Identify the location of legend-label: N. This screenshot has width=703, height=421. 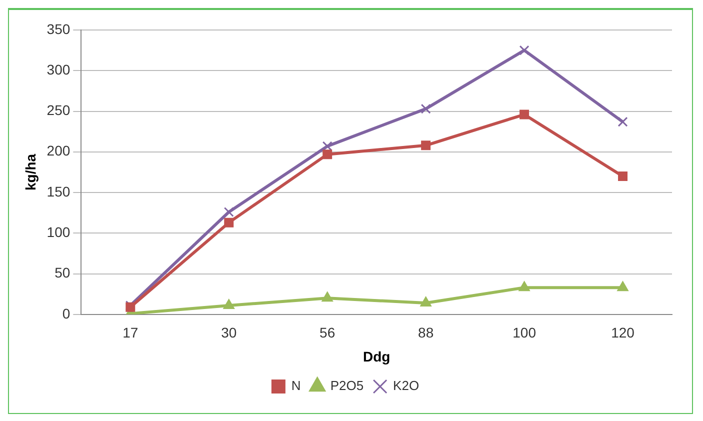
(296, 386).